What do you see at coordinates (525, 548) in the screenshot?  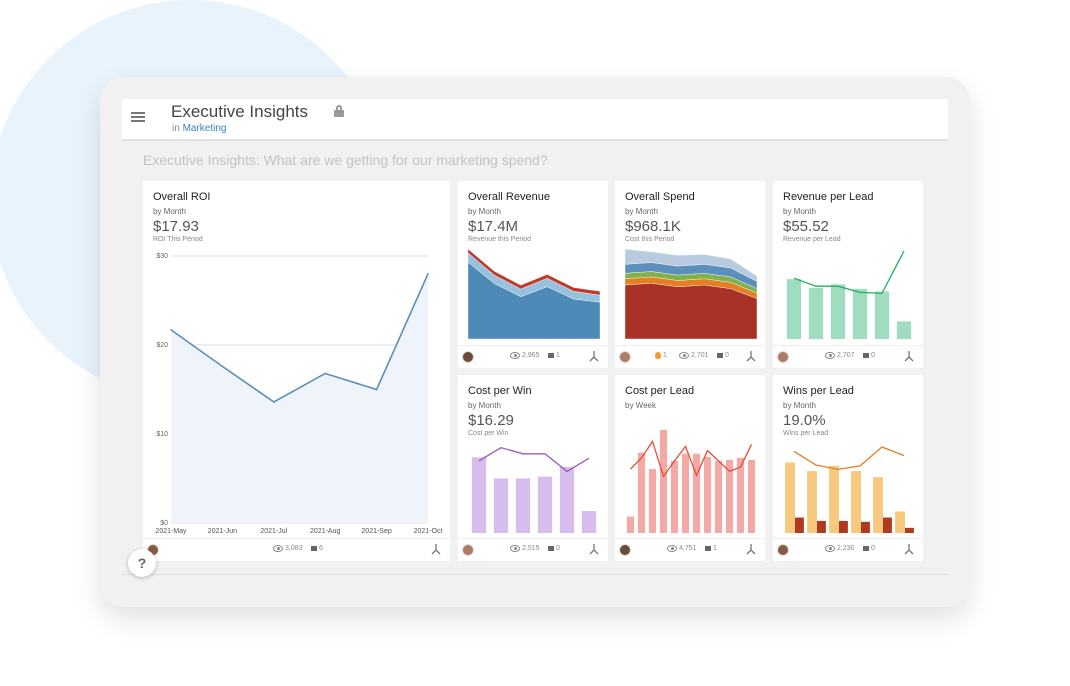 I see `views-stat: 2,515` at bounding box center [525, 548].